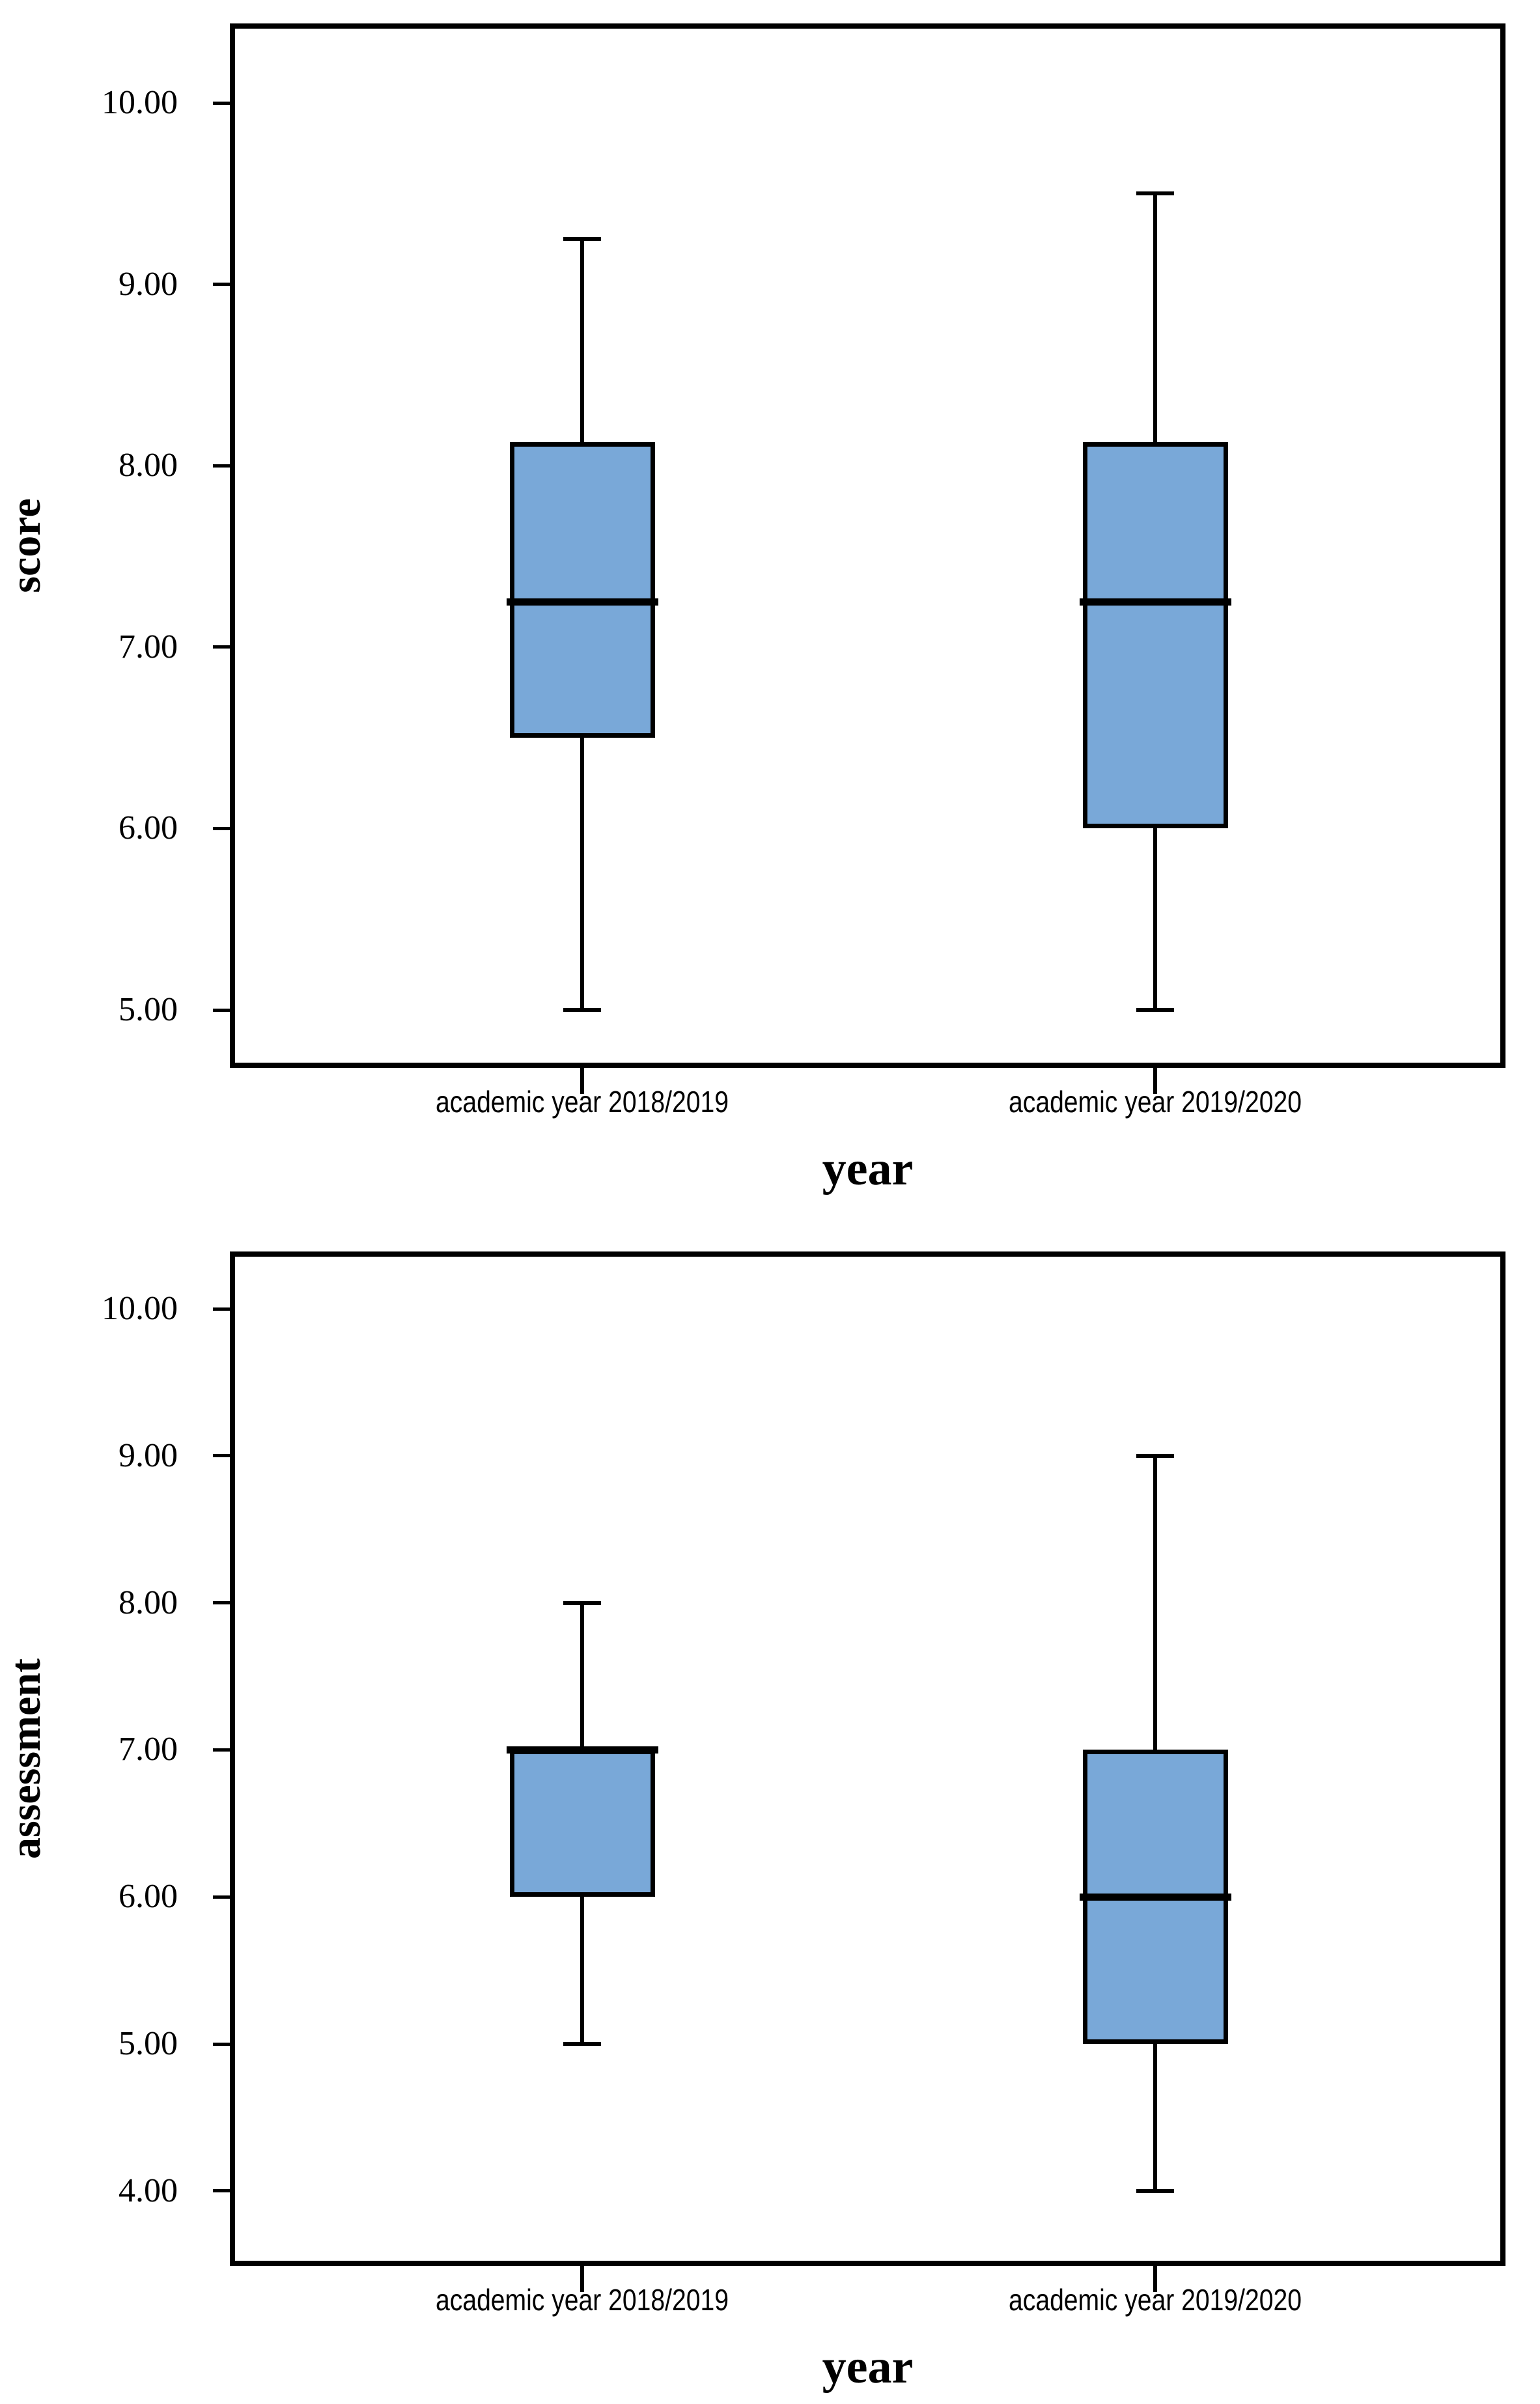 This screenshot has width=1540, height=2404. What do you see at coordinates (149, 2190) in the screenshot?
I see `y-axis-tick-label: 4.00` at bounding box center [149, 2190].